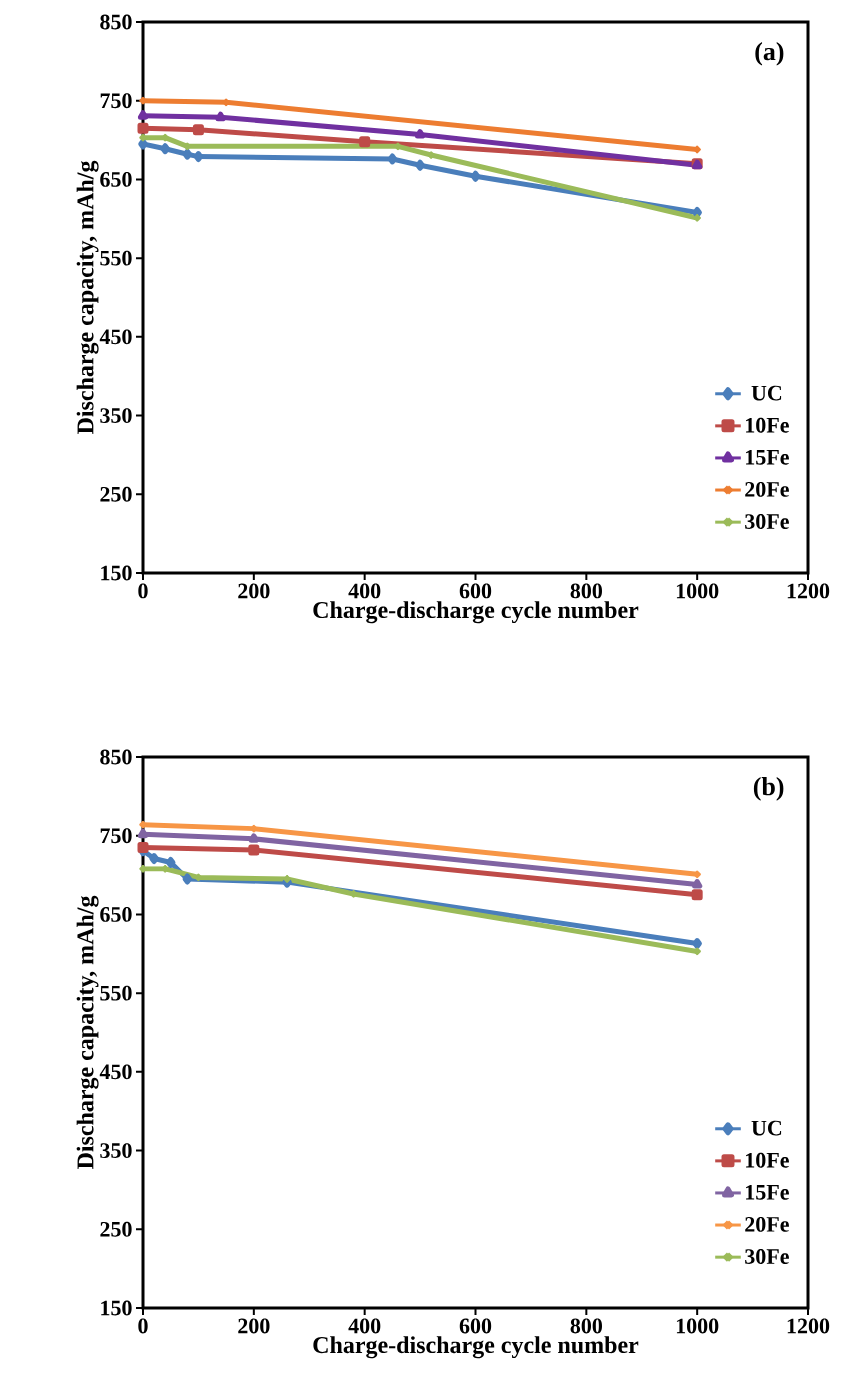  Describe the element at coordinates (769, 54) in the screenshot. I see `annotation: (a)` at that location.